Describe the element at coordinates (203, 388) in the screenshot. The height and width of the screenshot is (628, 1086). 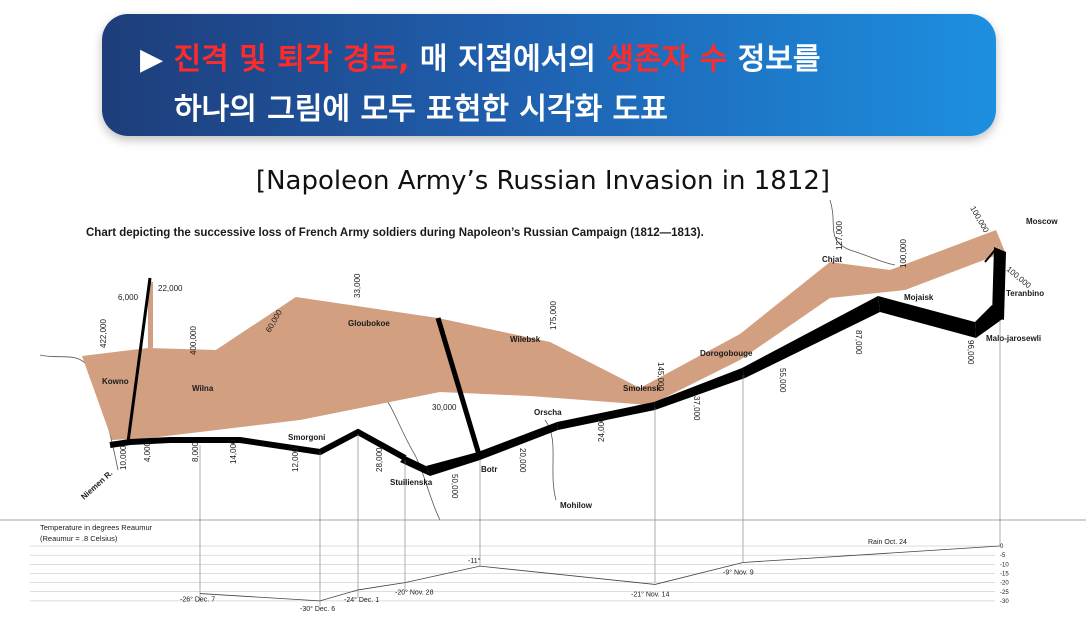
I see `city-wilna: Wilna` at that location.